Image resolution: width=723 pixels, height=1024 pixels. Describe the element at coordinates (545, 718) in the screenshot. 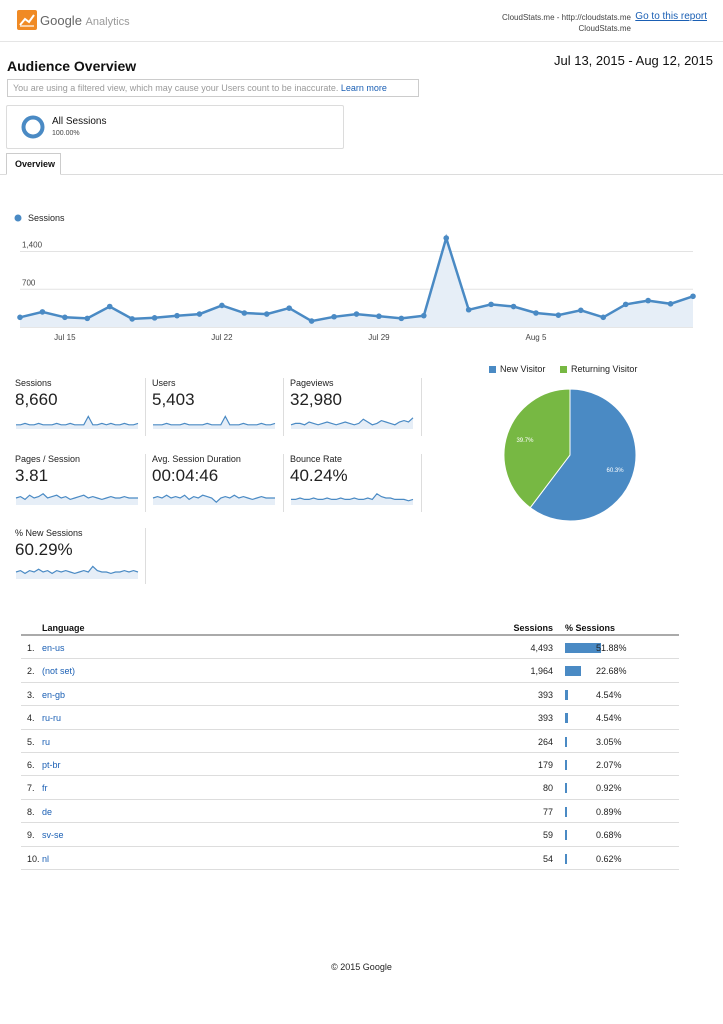

I see `row-sessions: 393` at that location.